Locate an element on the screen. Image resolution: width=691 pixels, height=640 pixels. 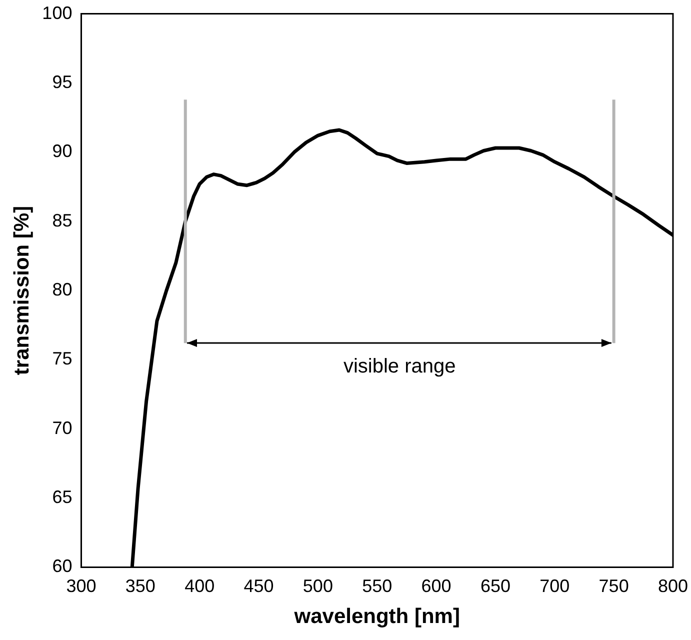
y-tick-label: 70 is located at coordinates (62, 428).